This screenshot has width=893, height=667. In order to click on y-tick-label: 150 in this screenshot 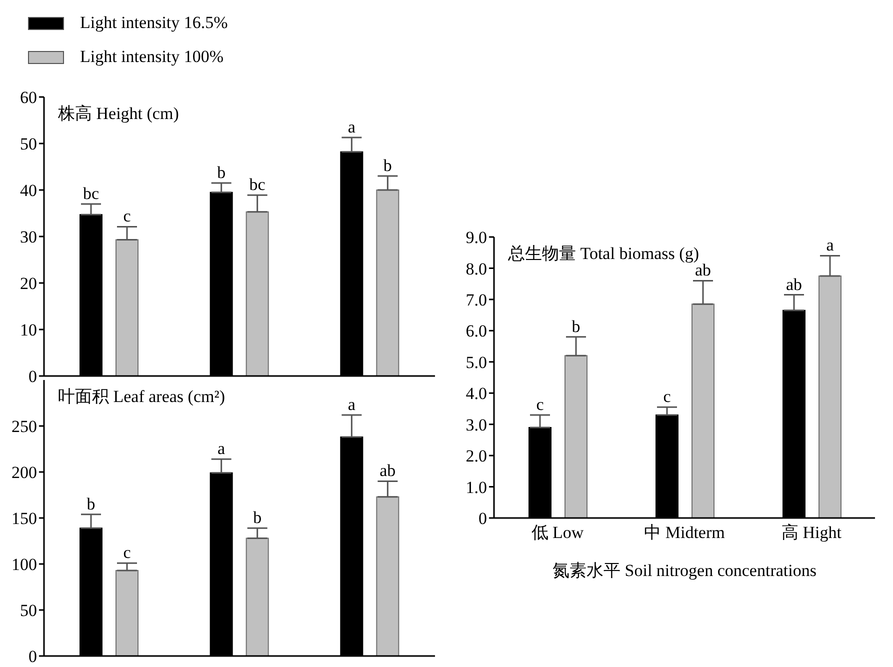, I will do `click(24, 518)`.